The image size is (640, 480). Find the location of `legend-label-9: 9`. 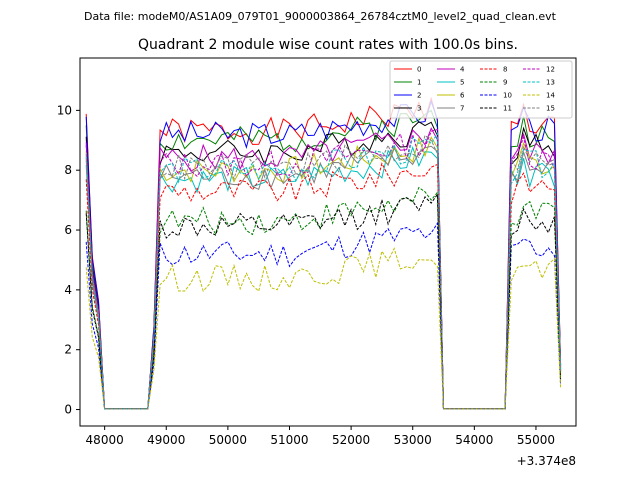

legend-label-9: 9 is located at coordinates (505, 83).